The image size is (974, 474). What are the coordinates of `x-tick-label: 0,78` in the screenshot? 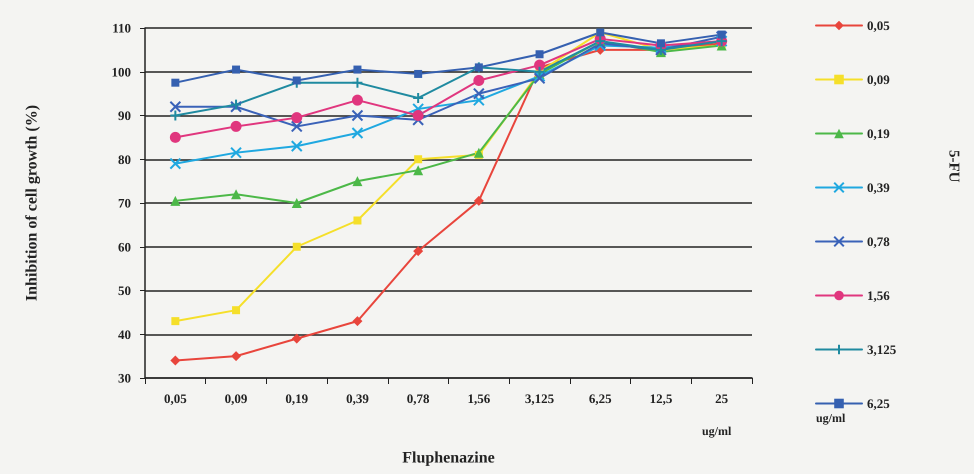 It's located at (418, 398).